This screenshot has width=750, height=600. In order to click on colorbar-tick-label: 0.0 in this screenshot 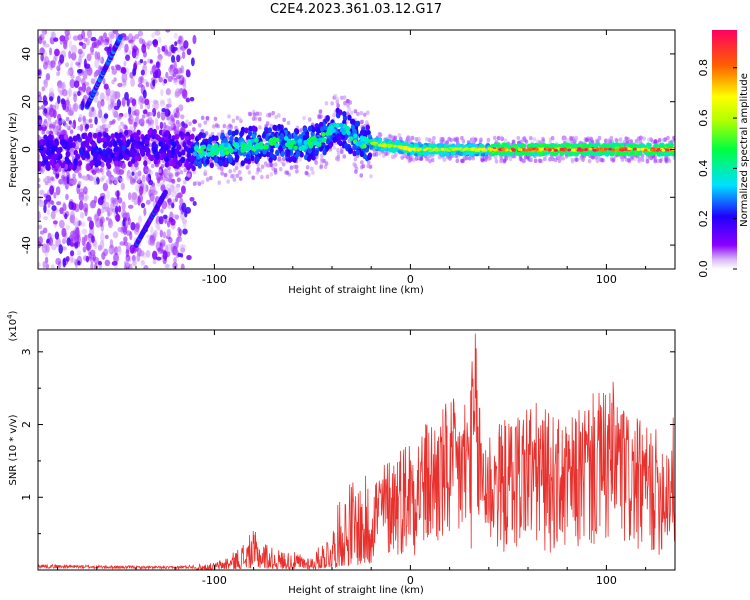, I will do `click(703, 269)`.